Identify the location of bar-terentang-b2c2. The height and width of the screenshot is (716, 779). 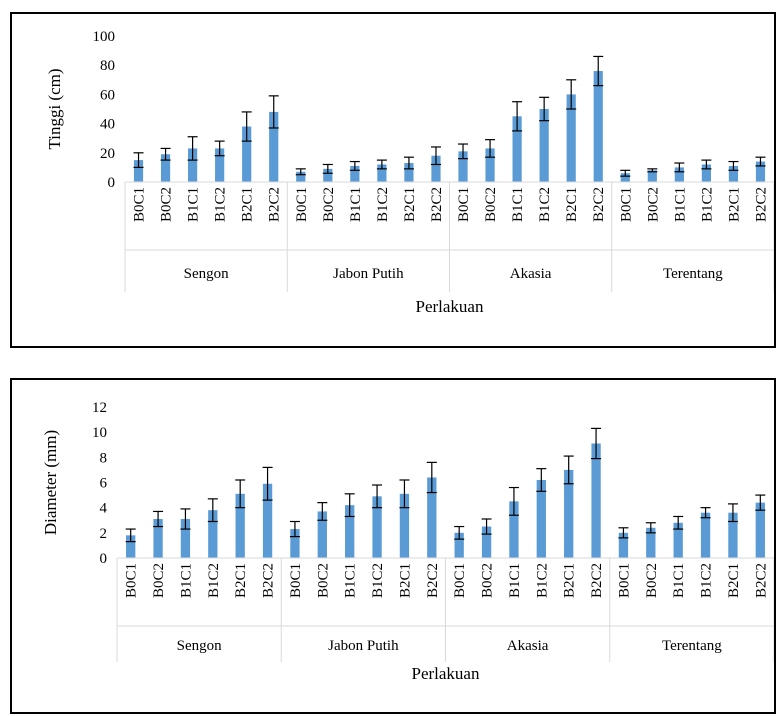
(760, 171).